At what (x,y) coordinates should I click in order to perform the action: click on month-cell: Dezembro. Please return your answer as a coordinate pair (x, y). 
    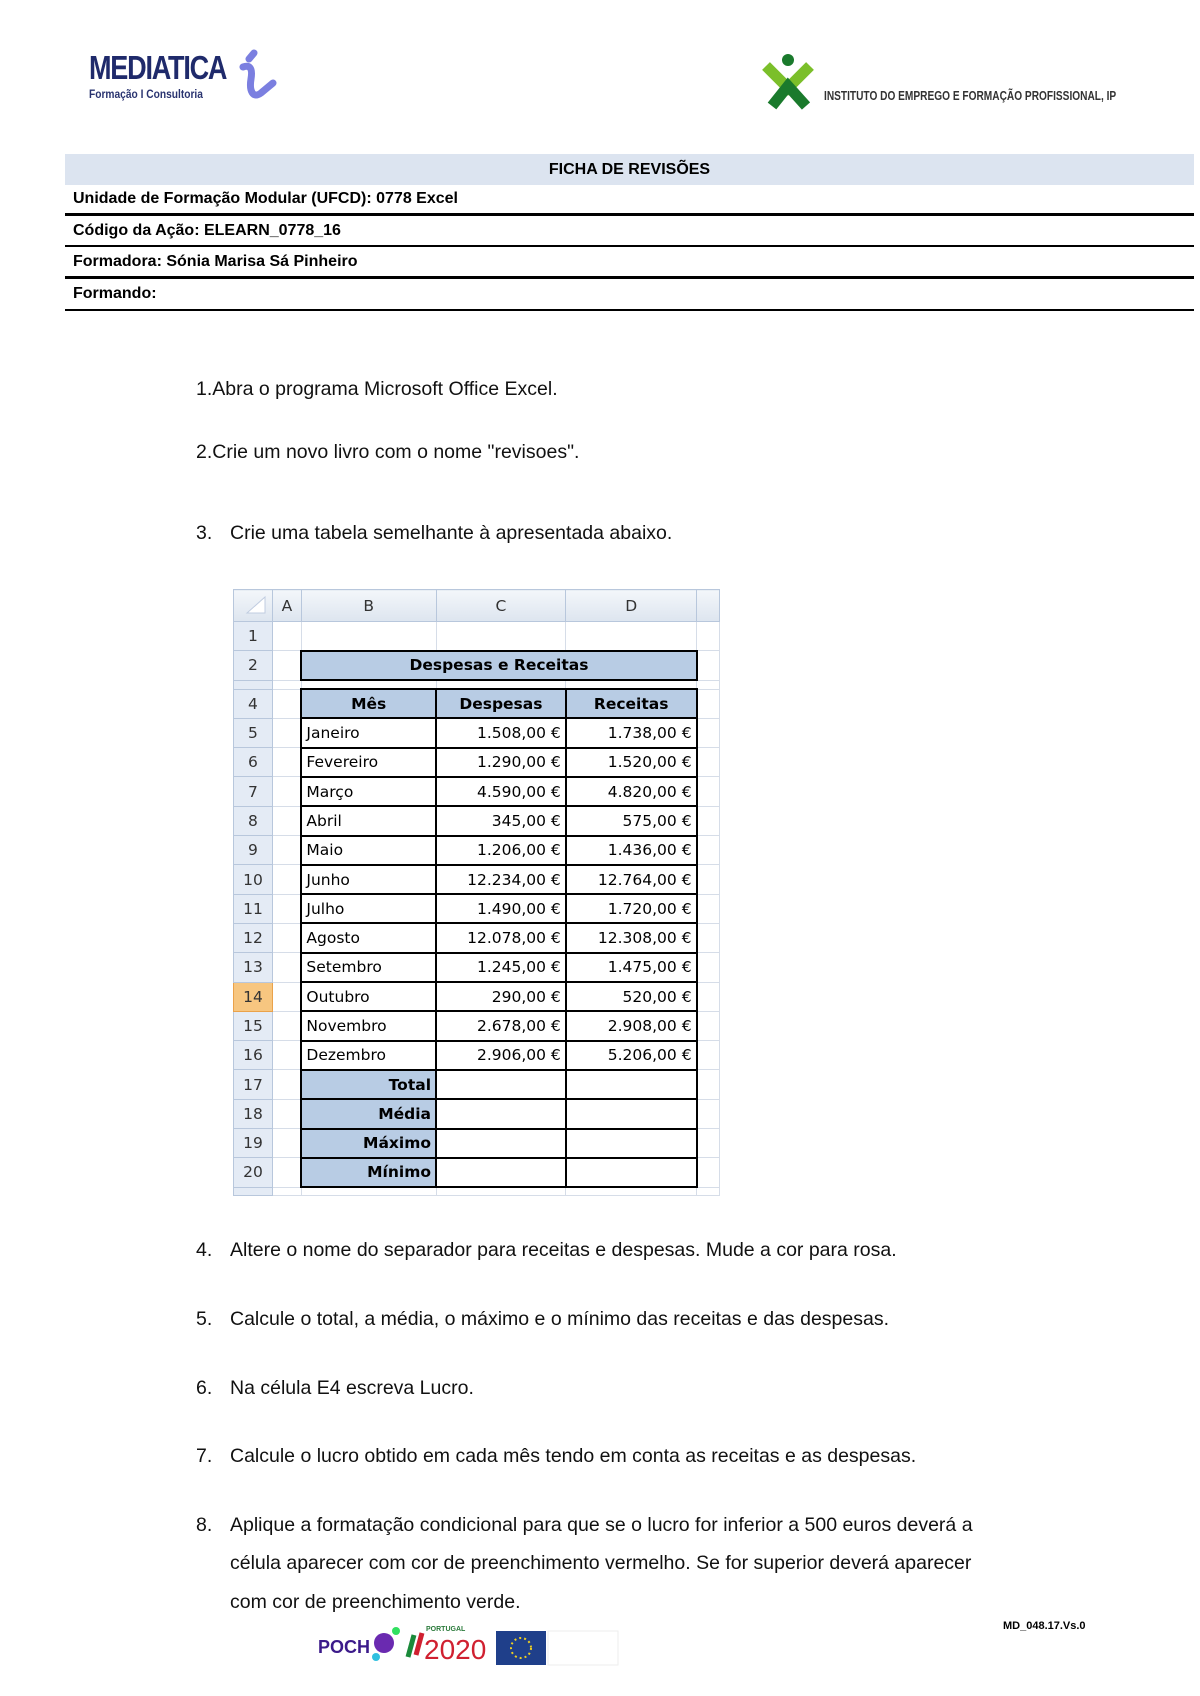
    Looking at the image, I should click on (369, 1055).